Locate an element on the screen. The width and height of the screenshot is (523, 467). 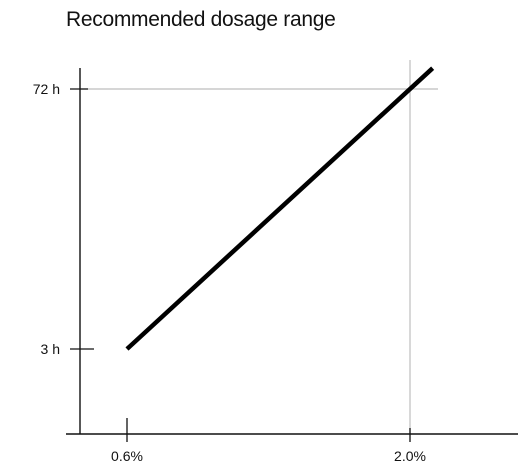
chart-title: Recommended dosage range is located at coordinates (201, 19).